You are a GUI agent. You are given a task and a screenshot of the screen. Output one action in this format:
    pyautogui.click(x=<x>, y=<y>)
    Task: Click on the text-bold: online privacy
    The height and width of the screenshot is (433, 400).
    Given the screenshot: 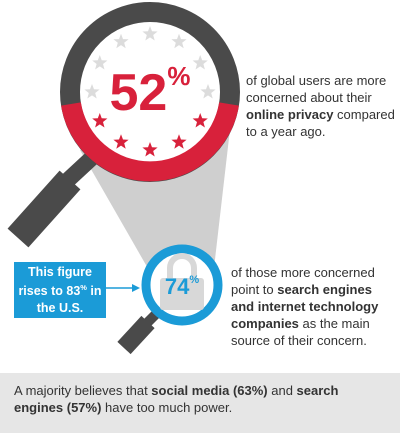 What is the action you would take?
    pyautogui.click(x=290, y=114)
    